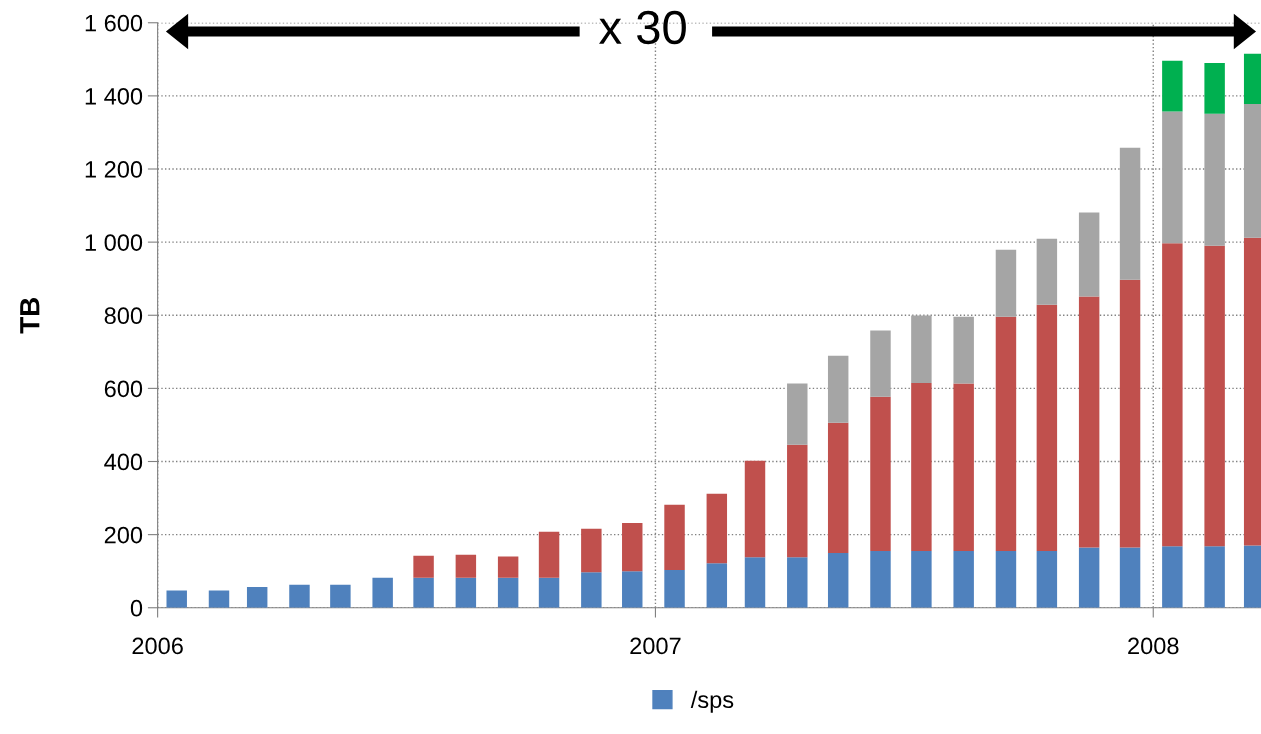 This screenshot has width=1261, height=734. What do you see at coordinates (123, 316) in the screenshot?
I see `y-tick-label: 800` at bounding box center [123, 316].